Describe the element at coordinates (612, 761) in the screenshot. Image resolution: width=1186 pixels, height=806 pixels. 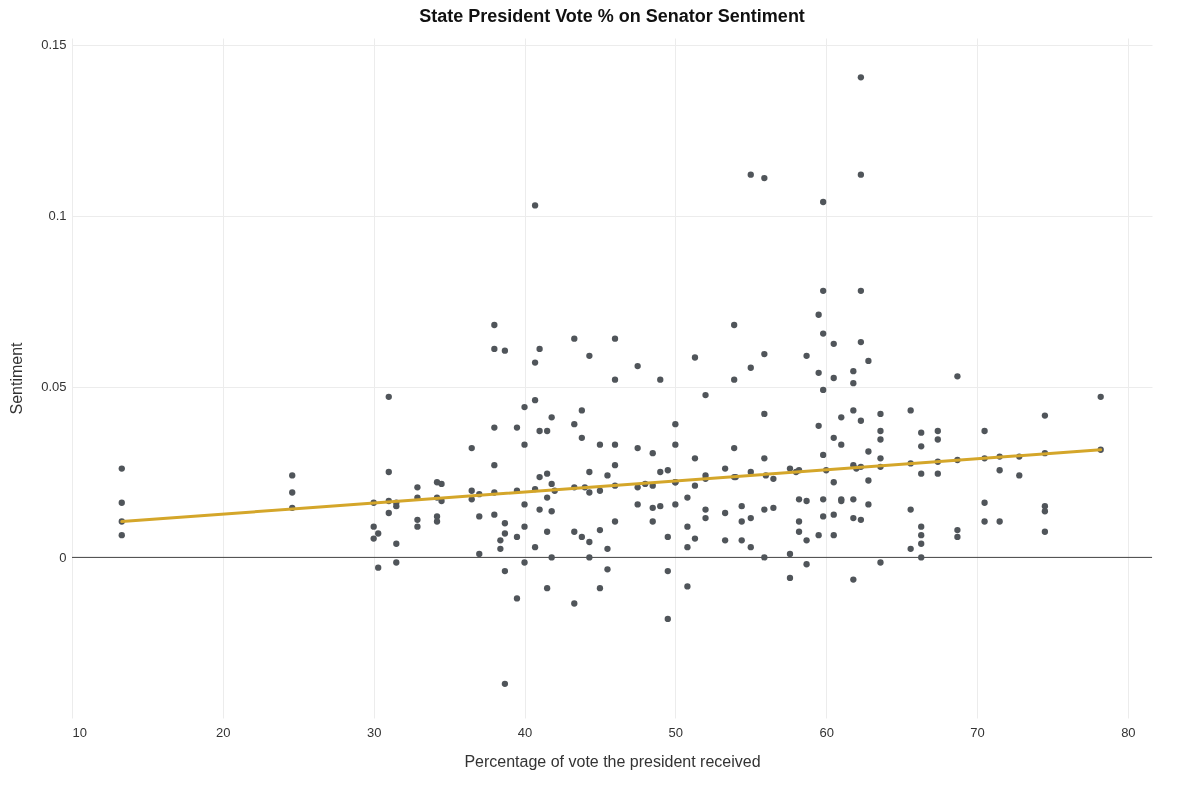
I see `x-axis-title: Percentage of vote the president received` at that location.